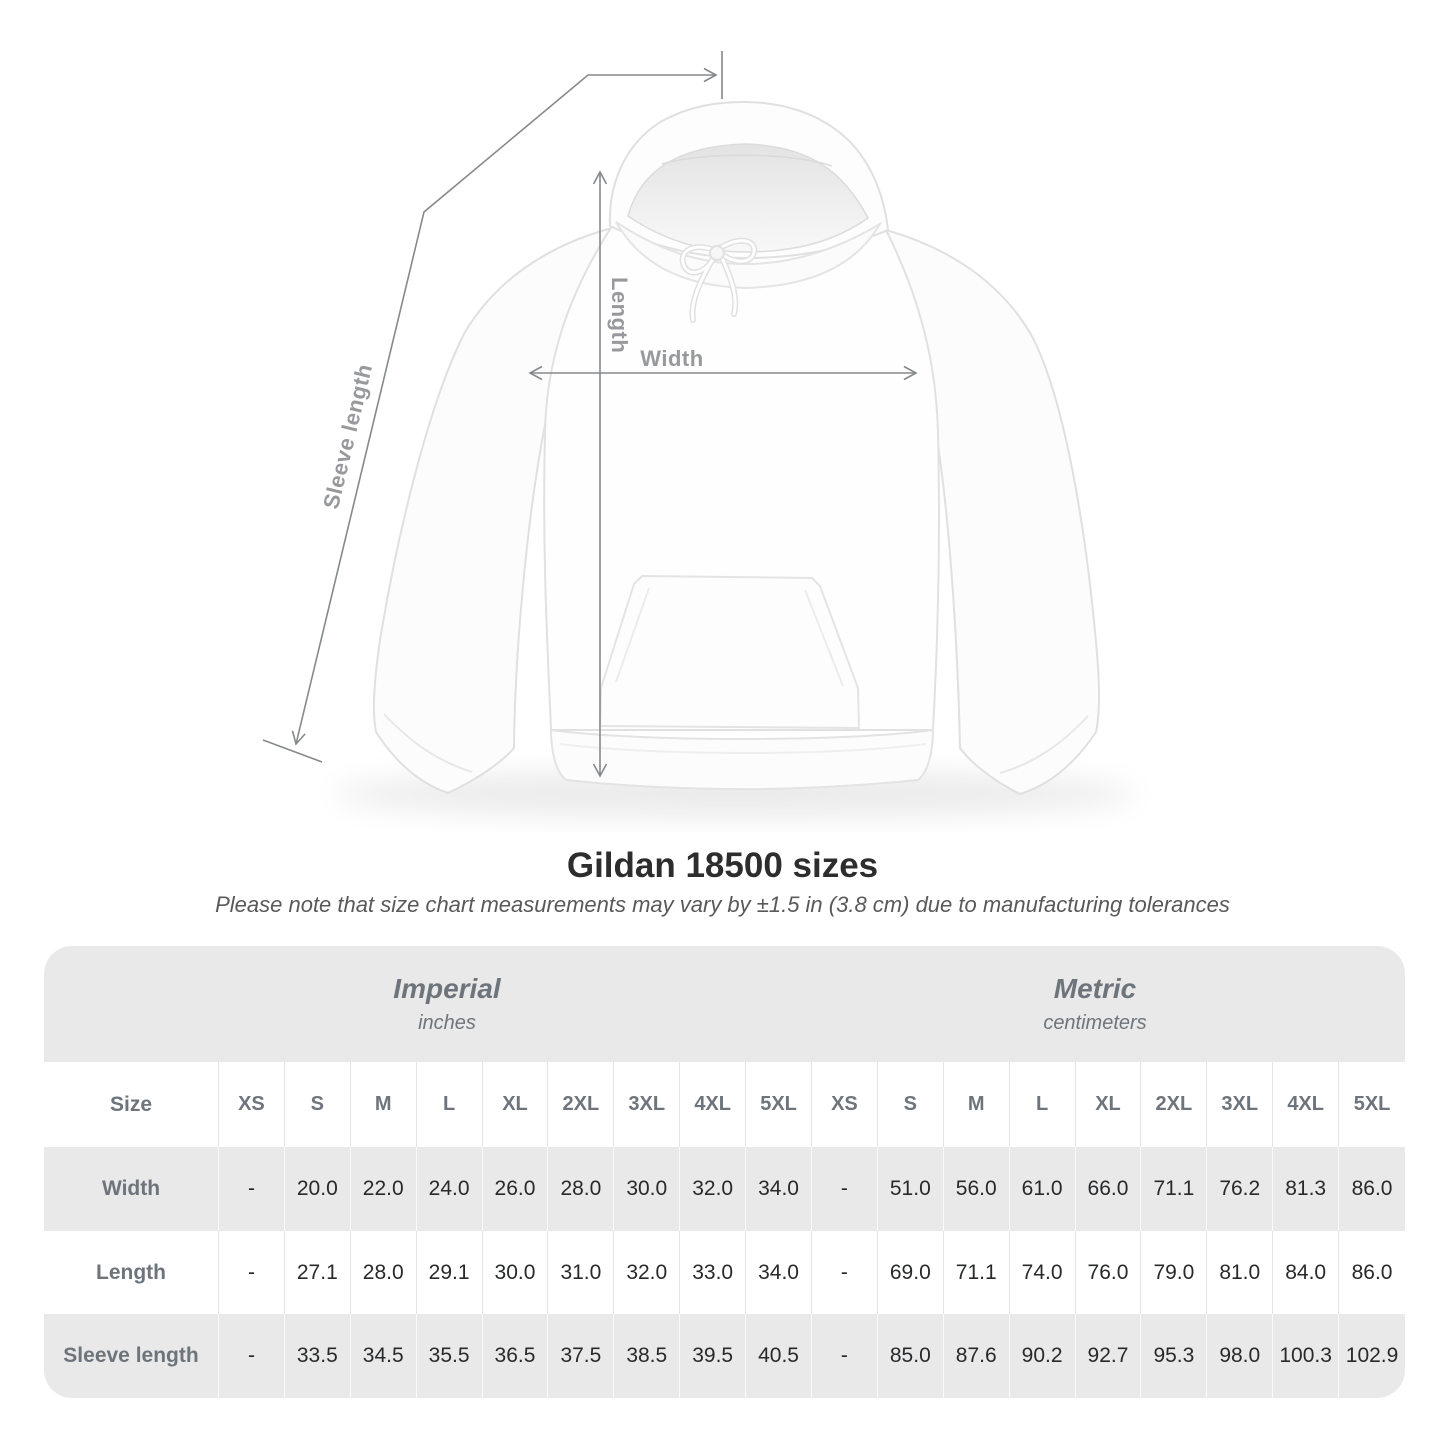 Image resolution: width=1445 pixels, height=1445 pixels. Describe the element at coordinates (845, 1189) in the screenshot. I see `cell-width-metric-xs: -` at that location.